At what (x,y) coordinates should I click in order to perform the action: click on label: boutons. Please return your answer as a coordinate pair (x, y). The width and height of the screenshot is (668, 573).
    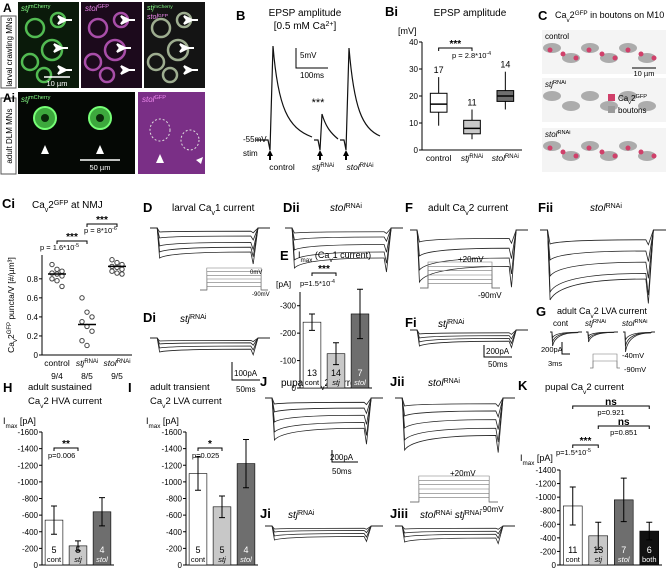
    Looking at the image, I should click on (632, 110).